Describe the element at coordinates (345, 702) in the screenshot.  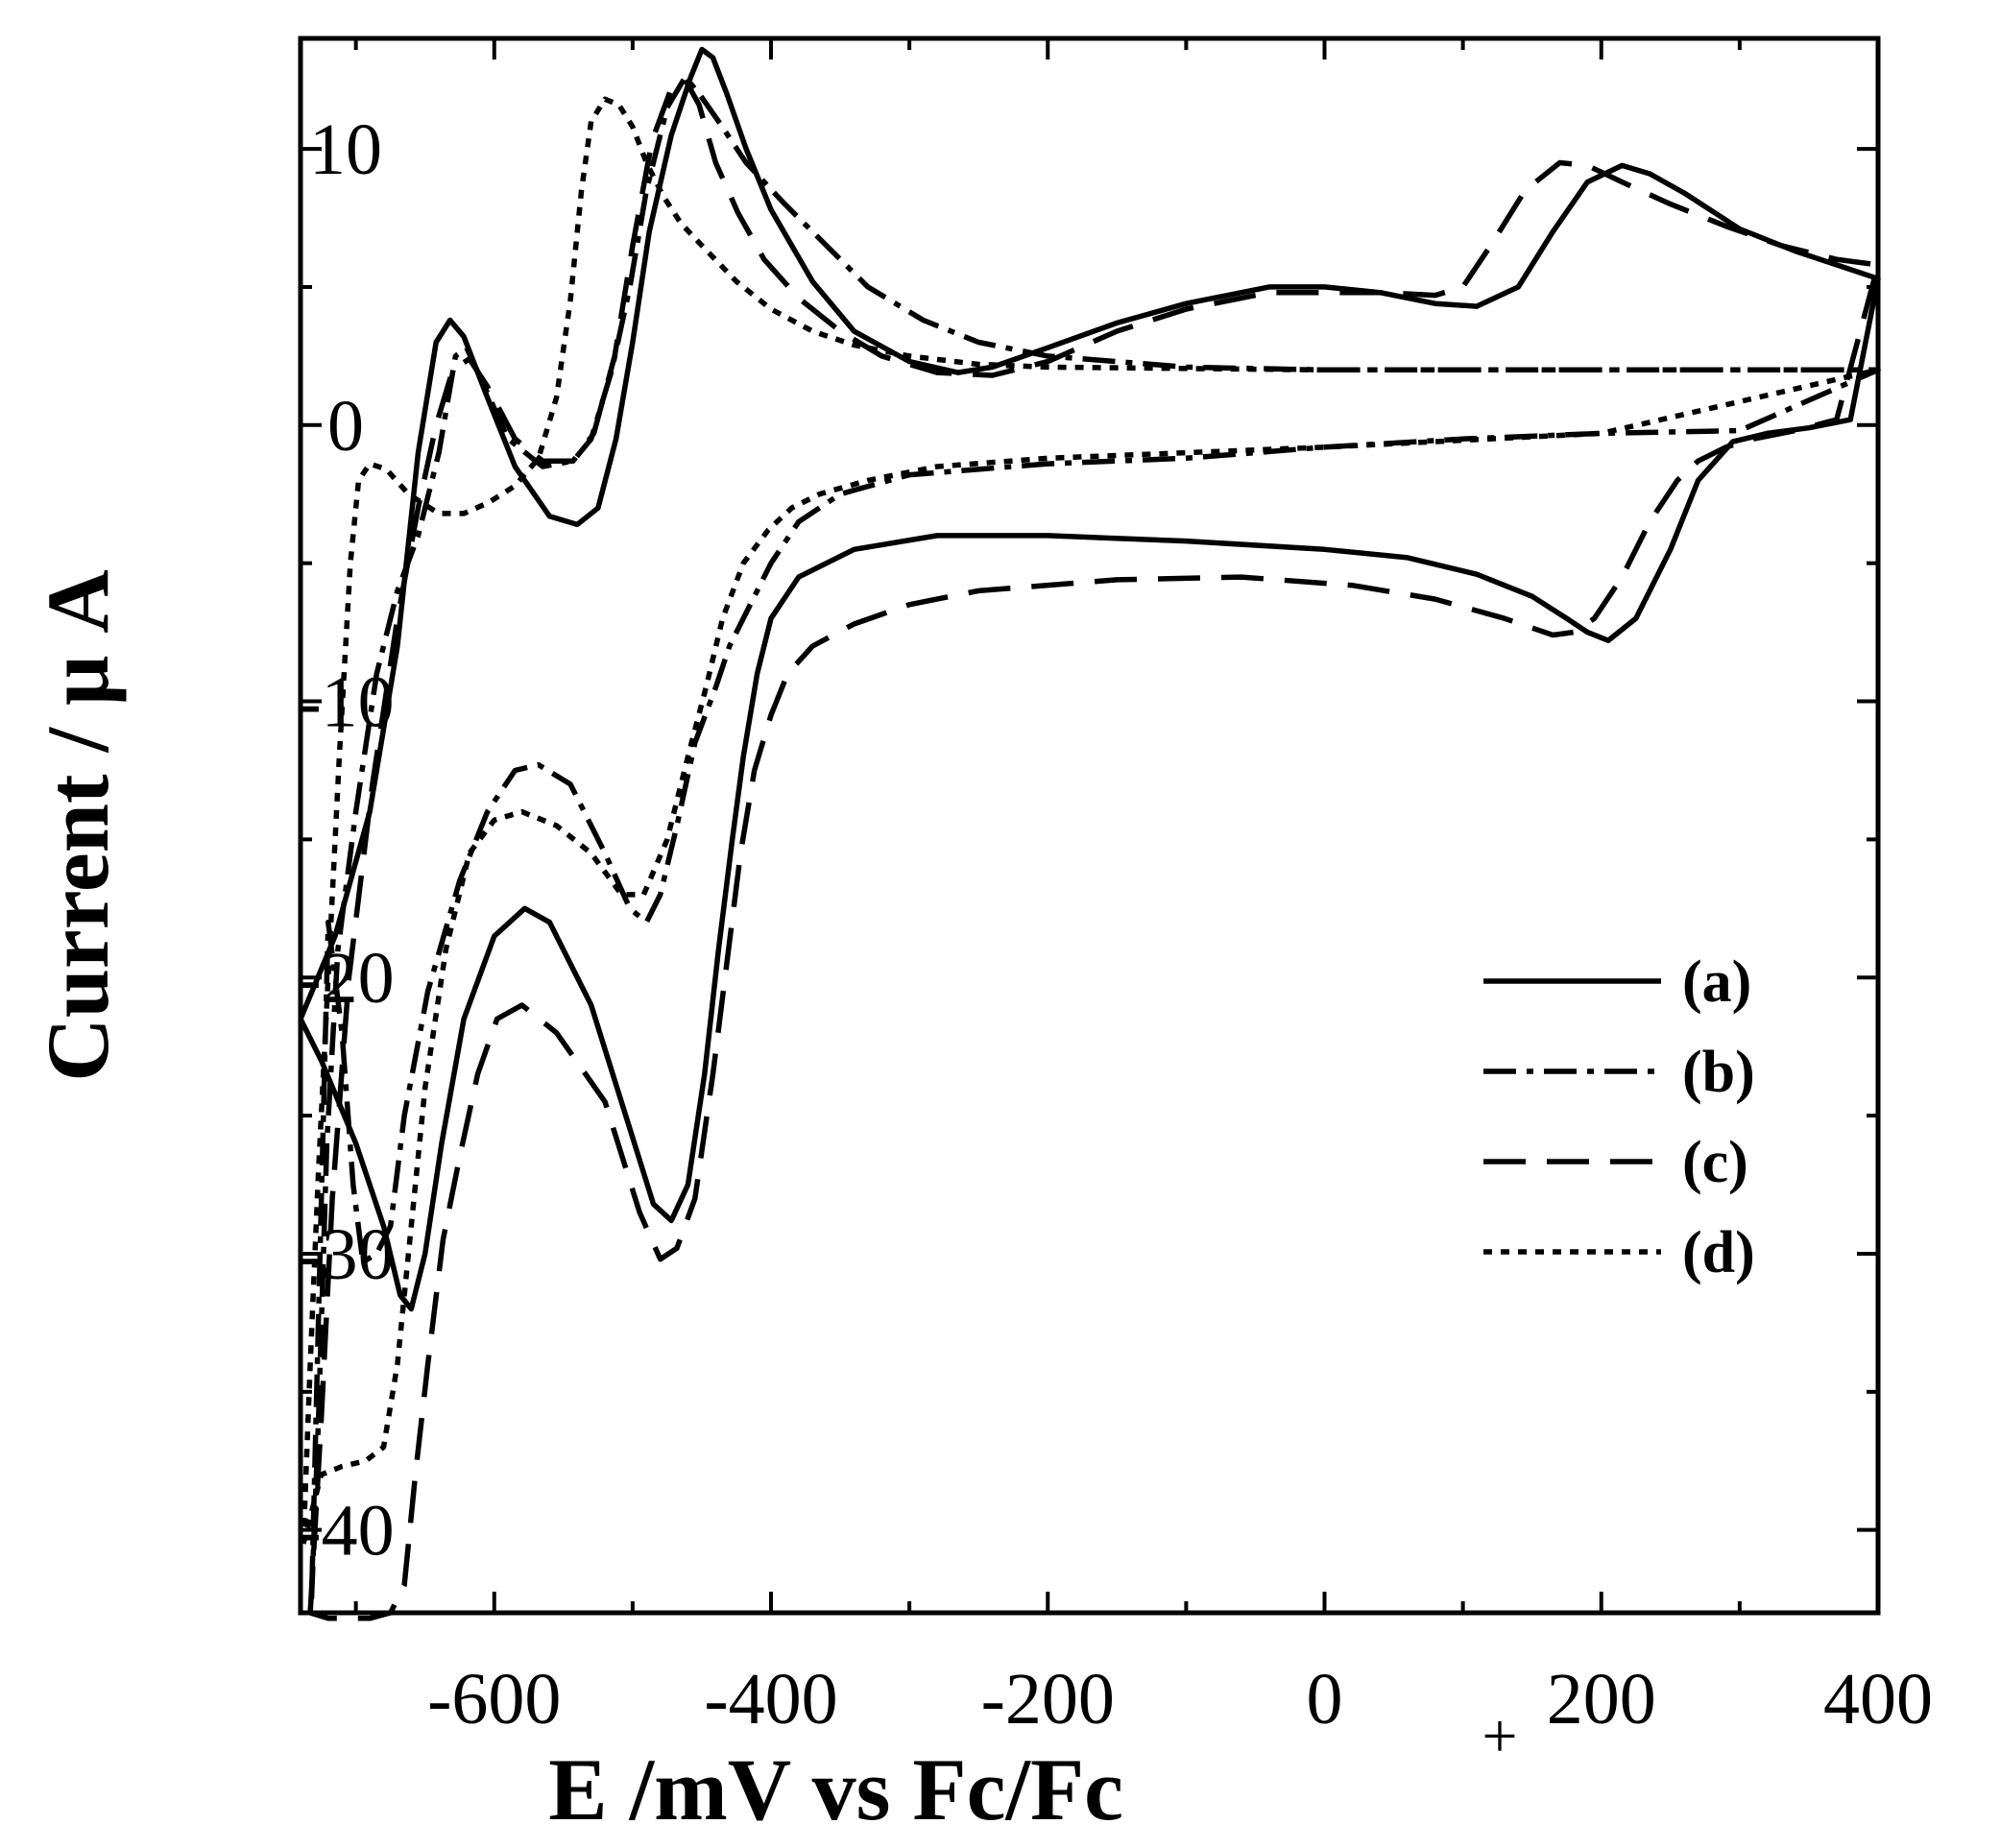
I see `y-tick-label: -10` at that location.